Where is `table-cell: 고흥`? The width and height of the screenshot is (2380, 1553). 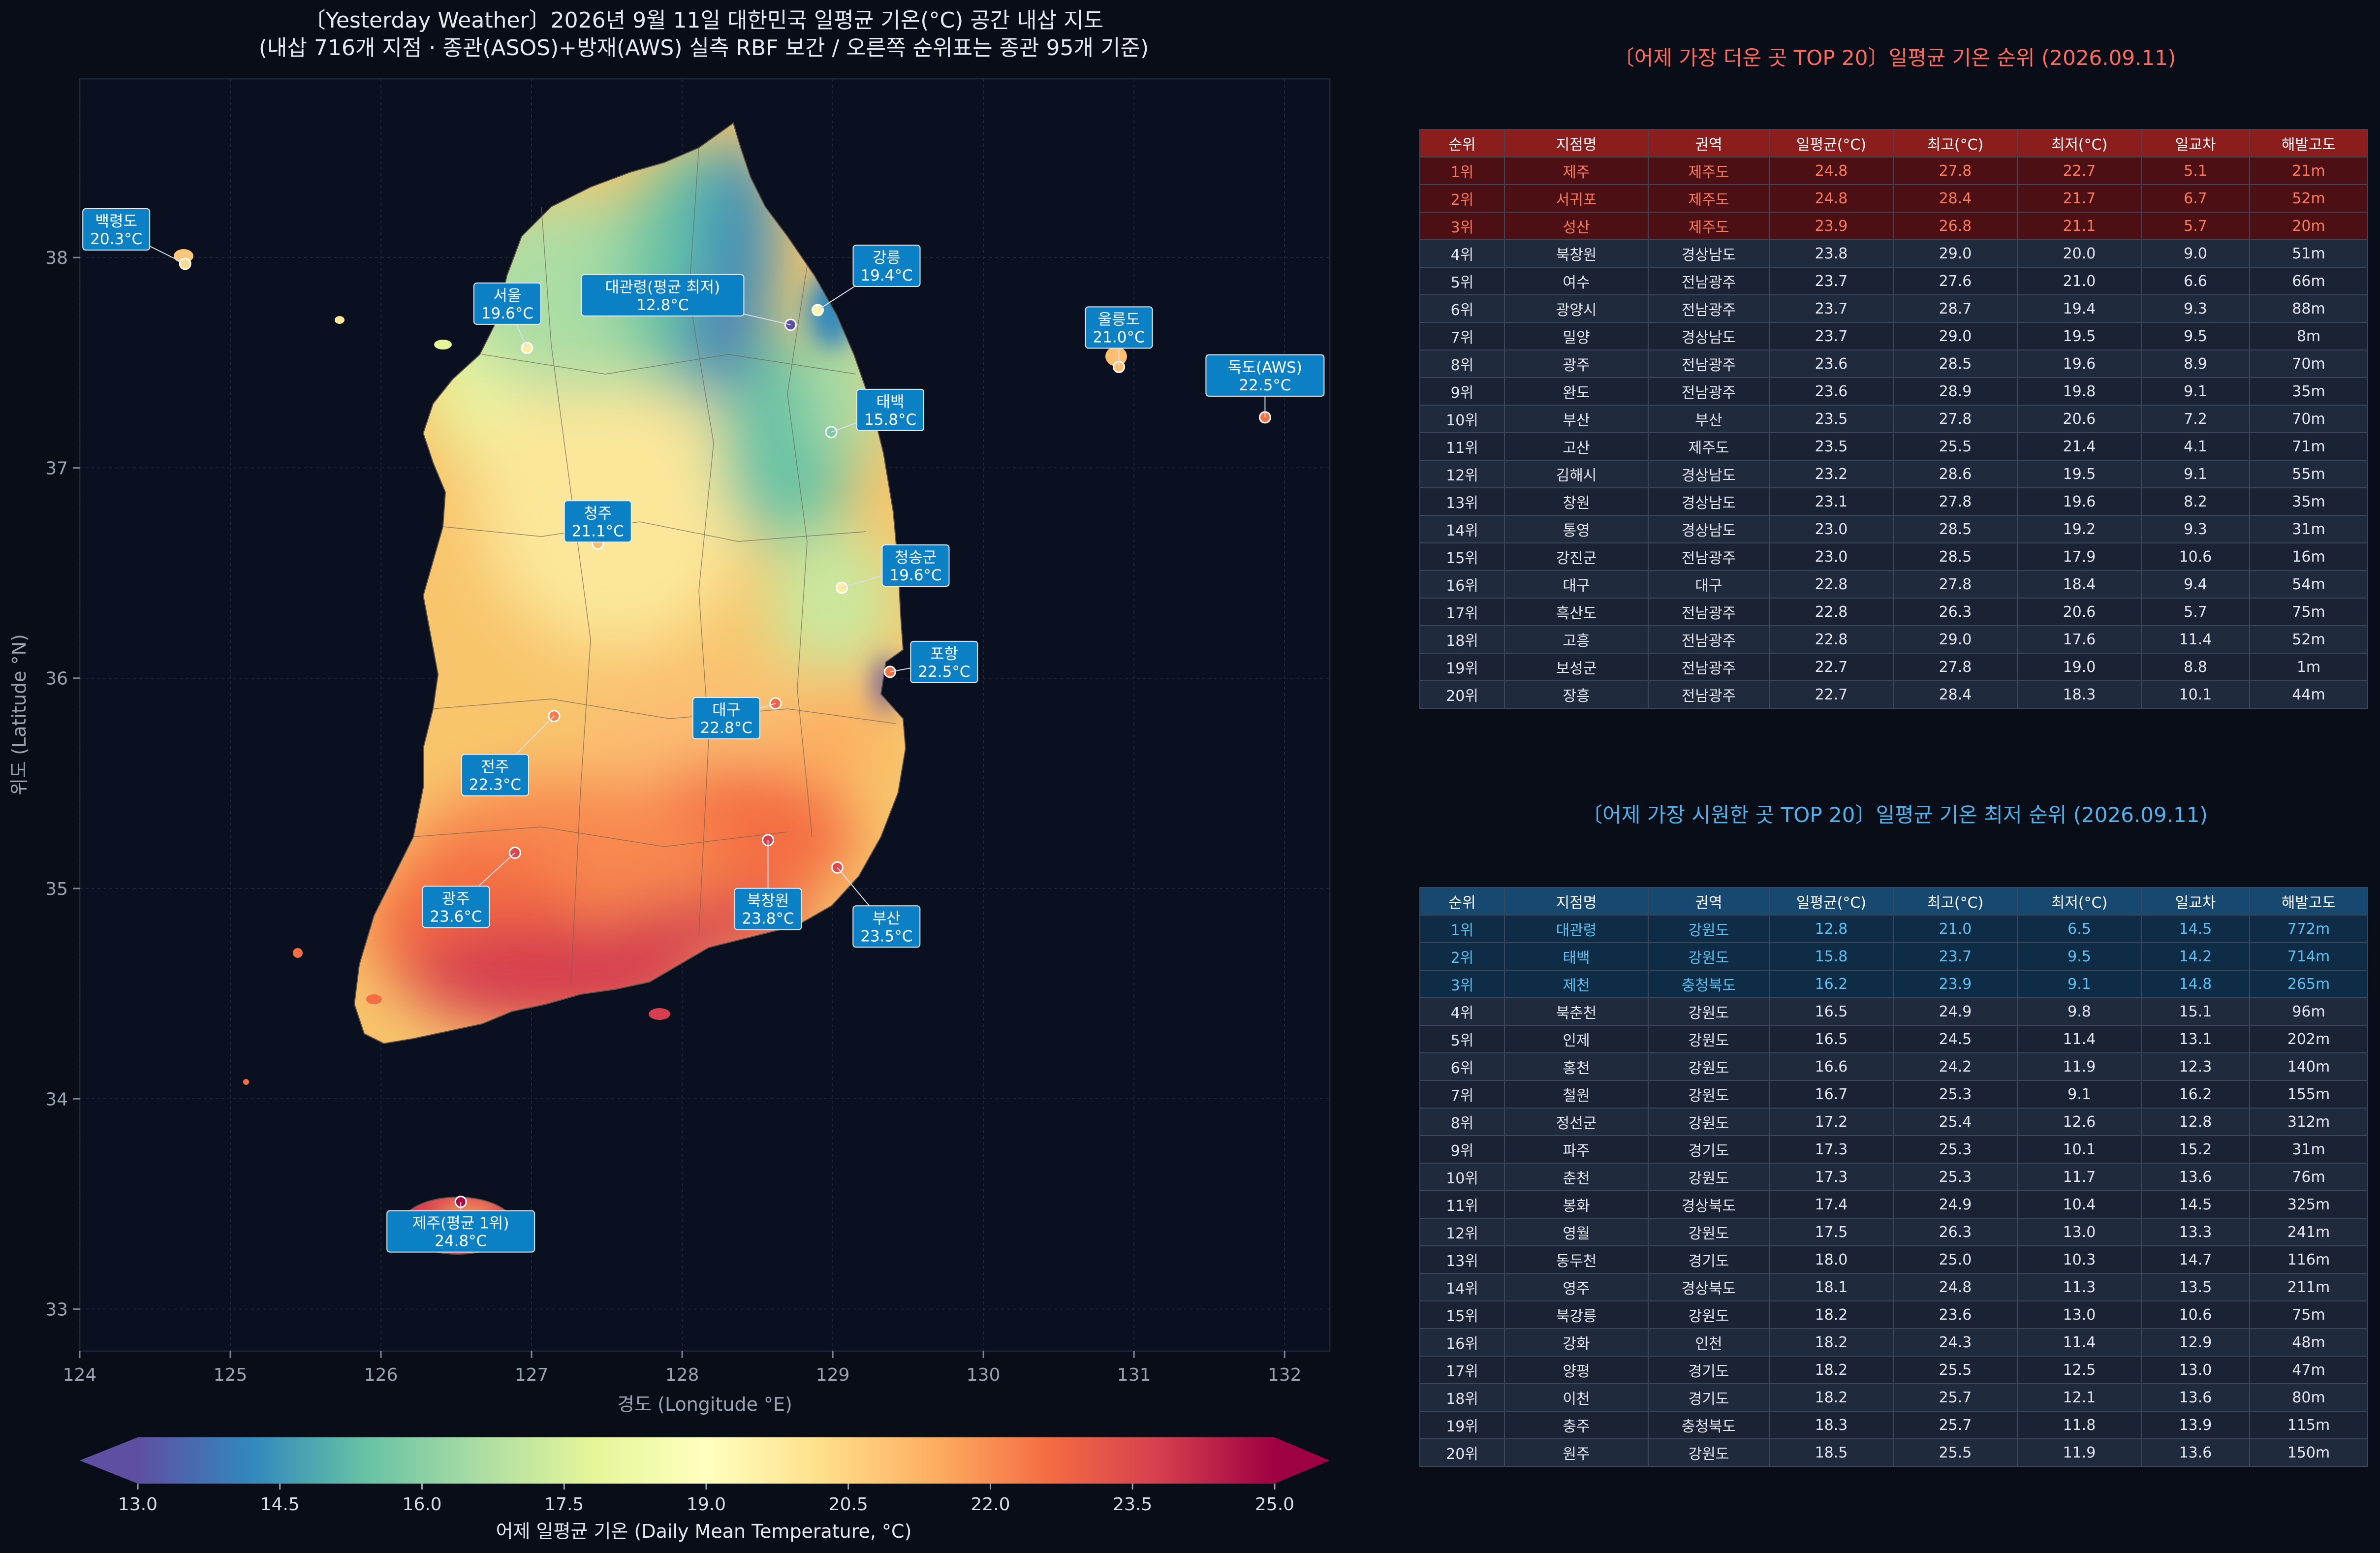
table-cell: 고흥 is located at coordinates (1576, 639).